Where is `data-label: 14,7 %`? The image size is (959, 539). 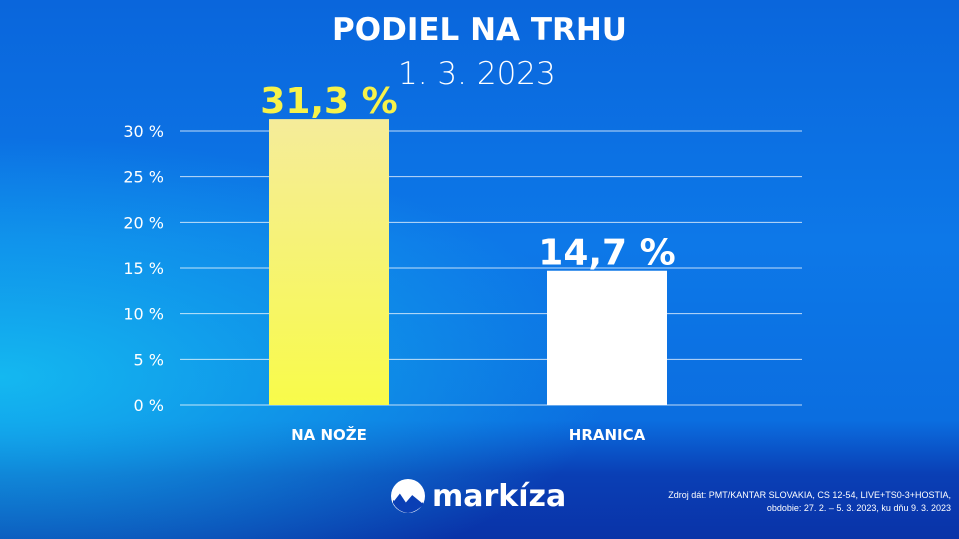 data-label: 14,7 % is located at coordinates (606, 253).